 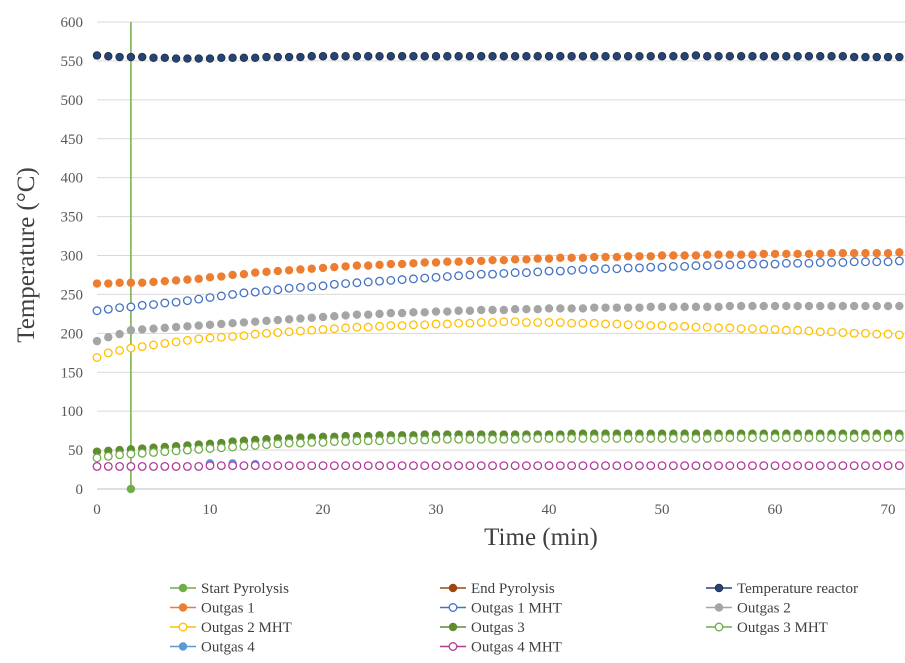 I want to click on legend-label: Temperature reactor, so click(x=797, y=589).